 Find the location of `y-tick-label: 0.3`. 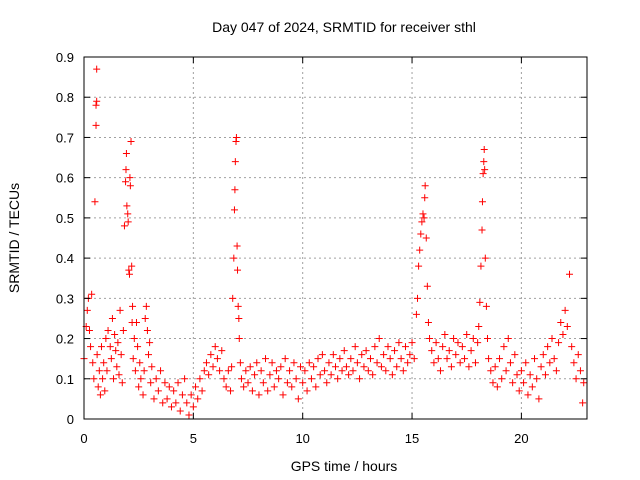

y-tick-label: 0.3 is located at coordinates (65, 298).